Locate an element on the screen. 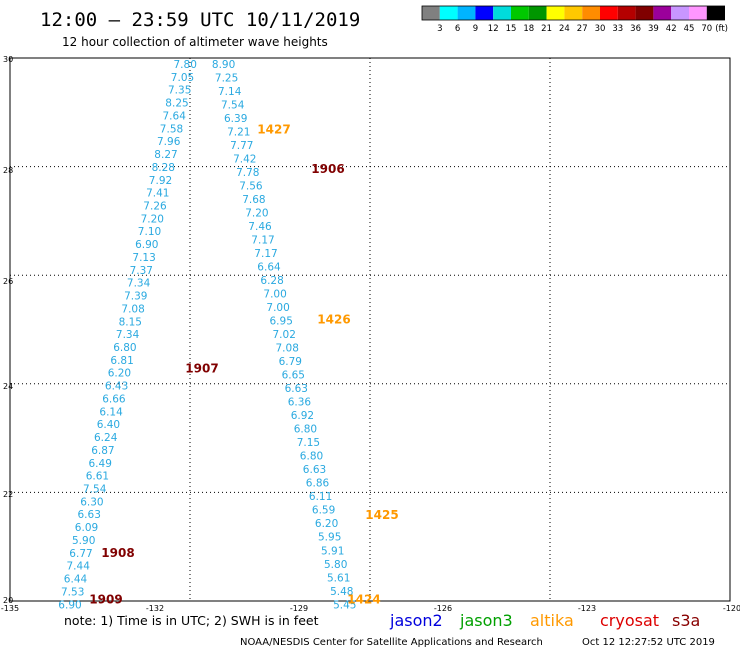  wave-height-value: 5.90 is located at coordinates (83, 541).